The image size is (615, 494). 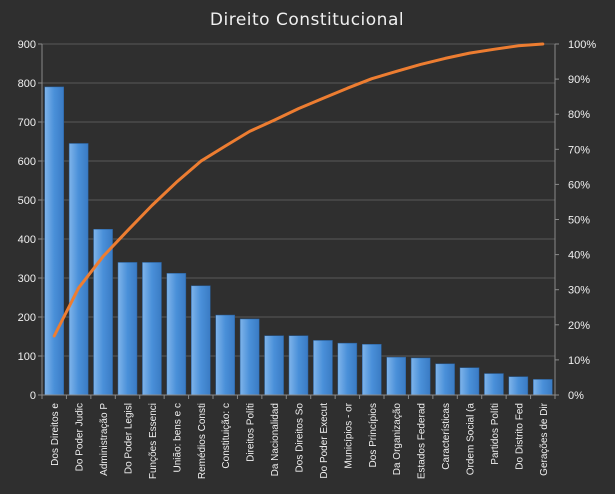 I want to click on x-tick-label: Dos Direitos So, so click(x=300, y=438).